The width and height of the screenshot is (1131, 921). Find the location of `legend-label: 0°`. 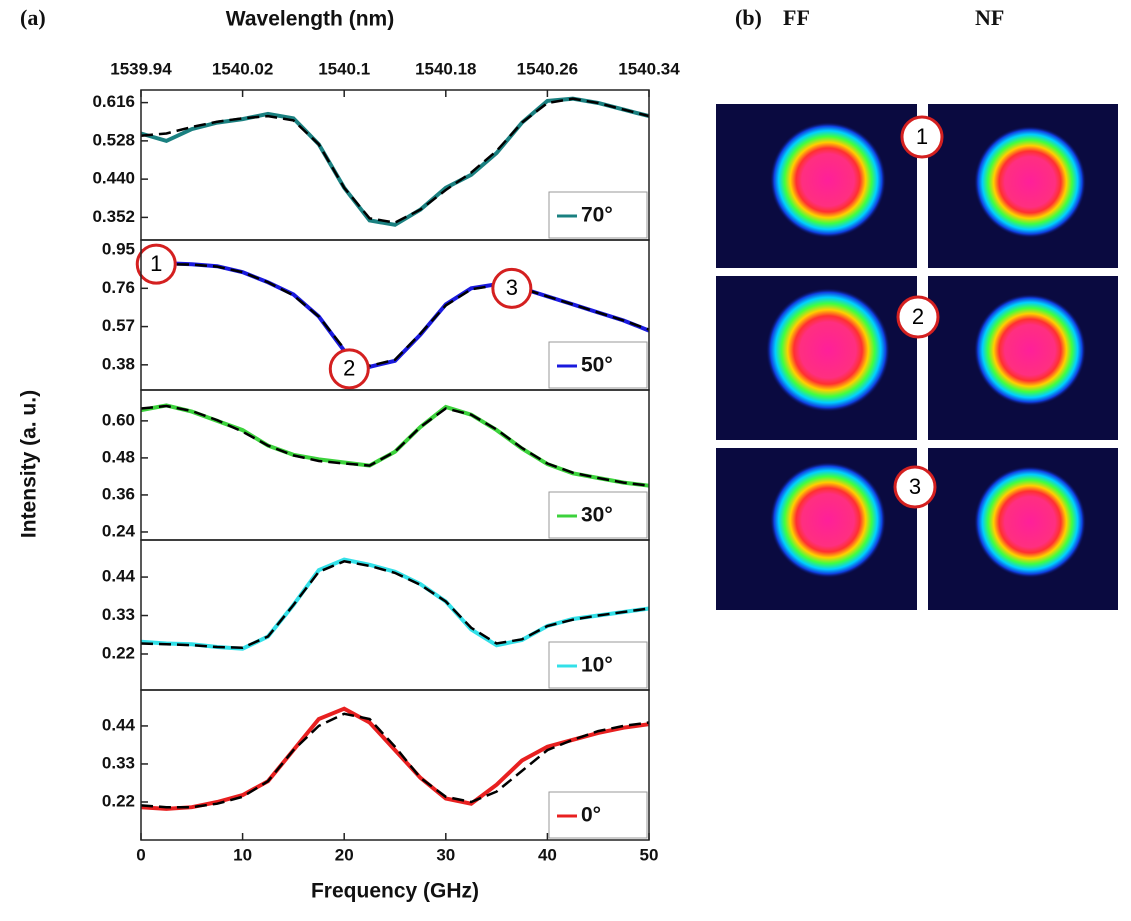

legend-label: 0° is located at coordinates (591, 815).